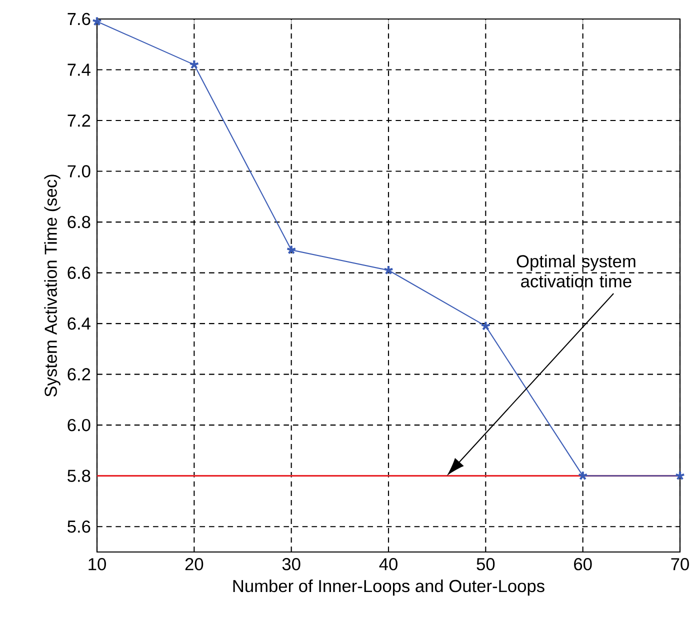  What do you see at coordinates (388, 587) in the screenshot?
I see `x-axis-title: Number of Inner-Loops and Outer-Loops` at bounding box center [388, 587].